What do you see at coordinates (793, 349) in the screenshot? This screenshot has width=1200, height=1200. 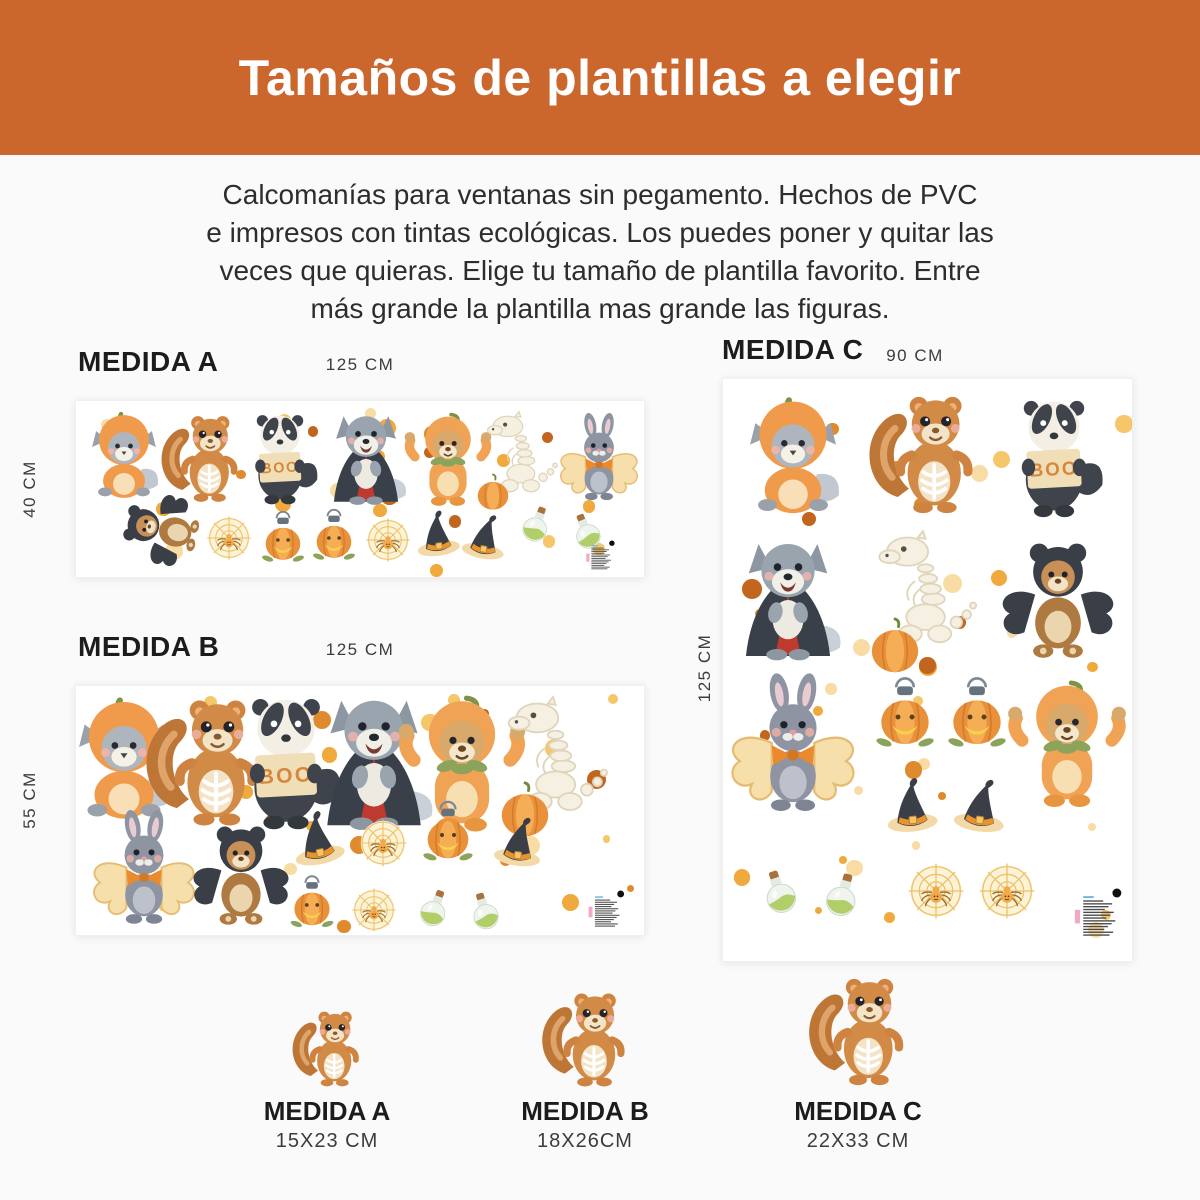 I see `panel-c-title: MEDIDA C` at bounding box center [793, 349].